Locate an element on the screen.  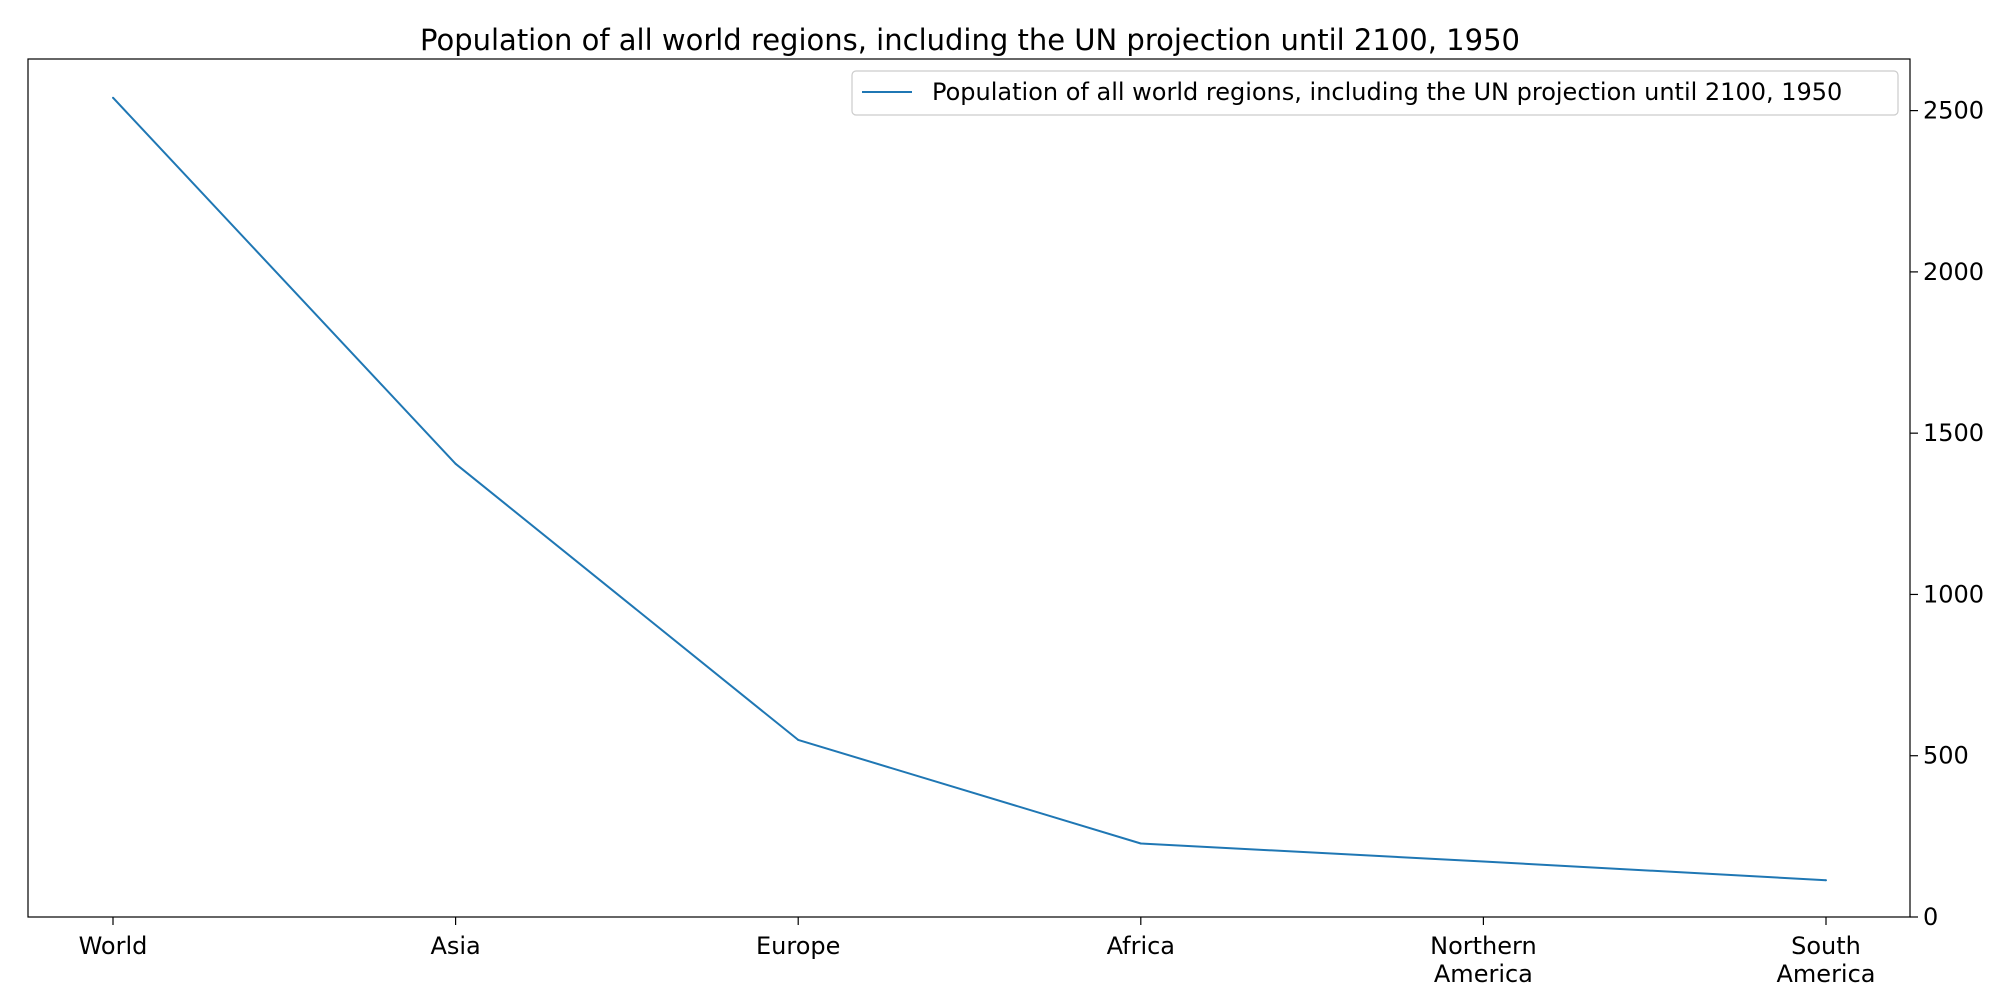
x-tick-label: South America is located at coordinates (1826, 960).